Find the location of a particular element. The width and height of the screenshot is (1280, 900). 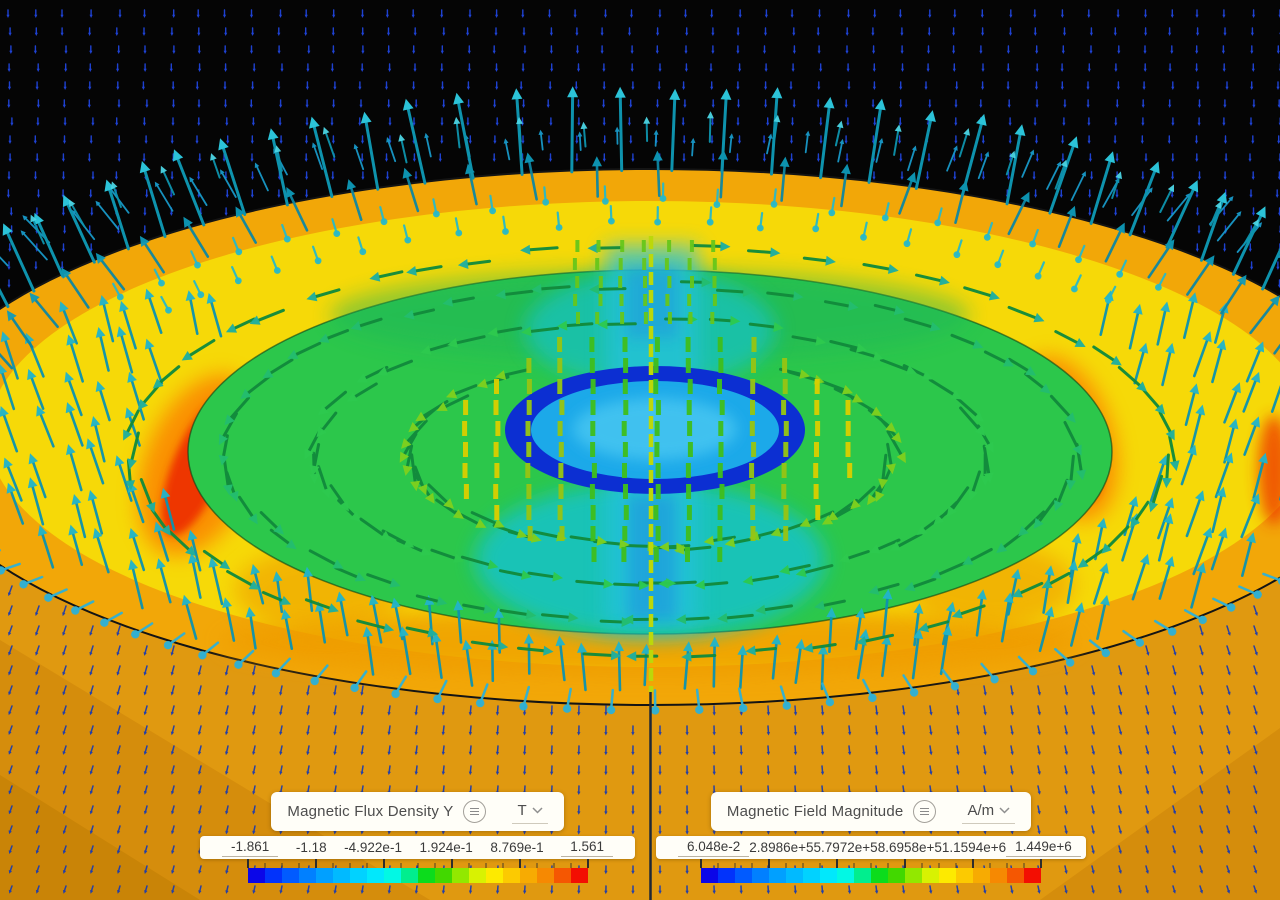

legend-title: Magnetic Field Magnitude is located at coordinates (815, 811).